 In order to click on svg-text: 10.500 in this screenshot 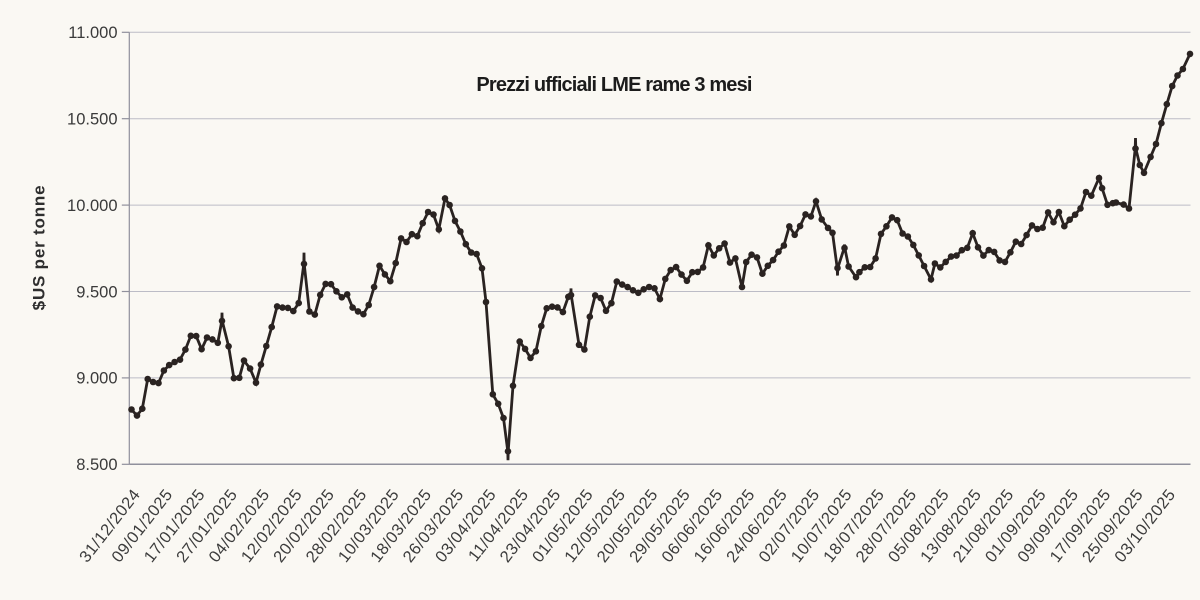, I will do `click(92, 120)`.